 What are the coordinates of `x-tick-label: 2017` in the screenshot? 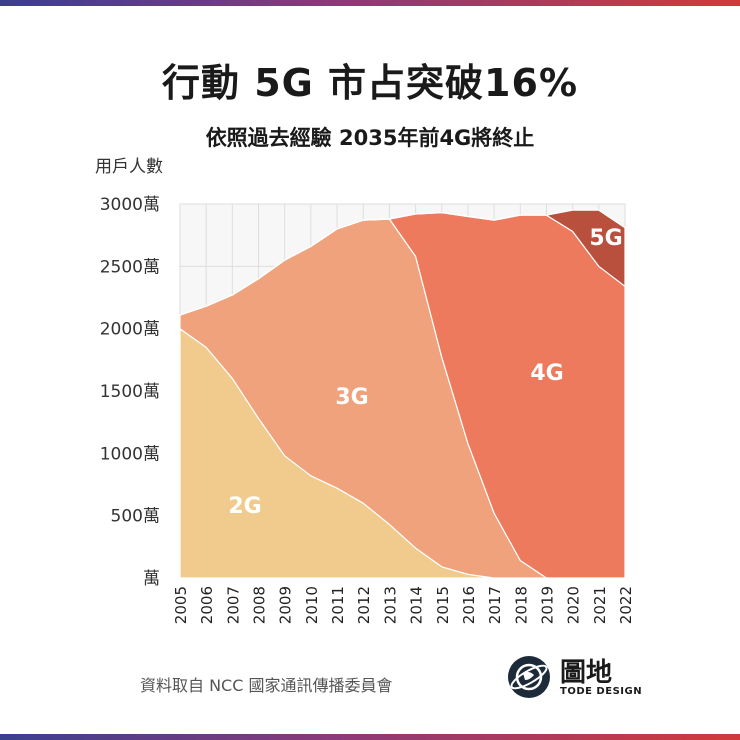 It's located at (495, 605).